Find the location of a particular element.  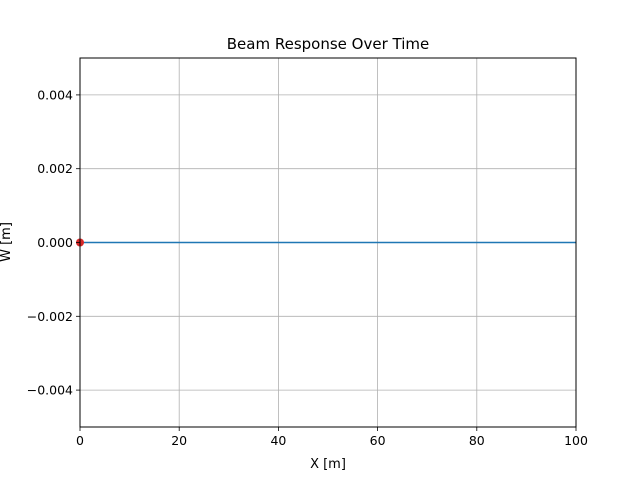

y-axis: −0.004 −0.002 0.000 0.002 0.004 is located at coordinates (53, 242).